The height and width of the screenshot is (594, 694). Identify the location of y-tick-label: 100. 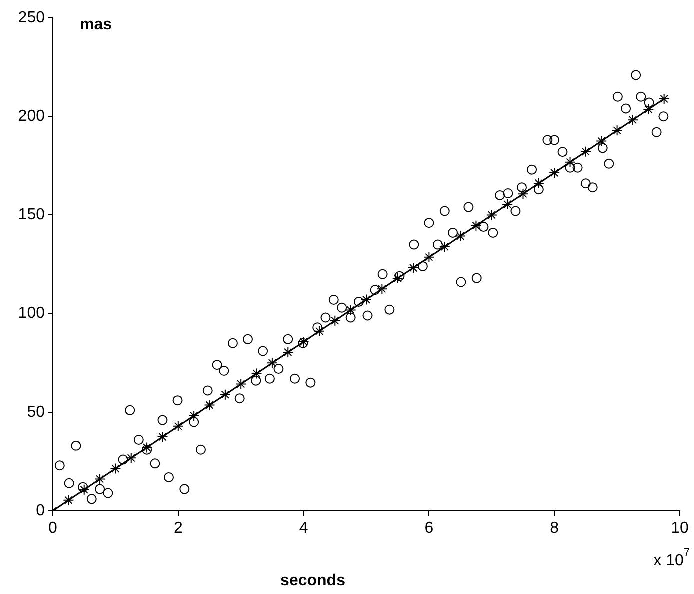
(32, 313).